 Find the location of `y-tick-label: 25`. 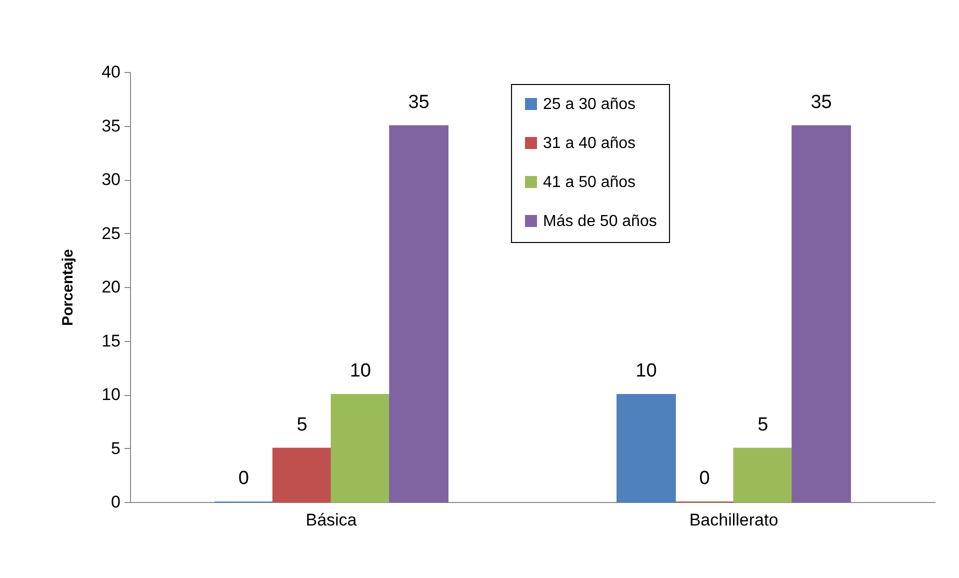

y-tick-label: 25 is located at coordinates (111, 233).